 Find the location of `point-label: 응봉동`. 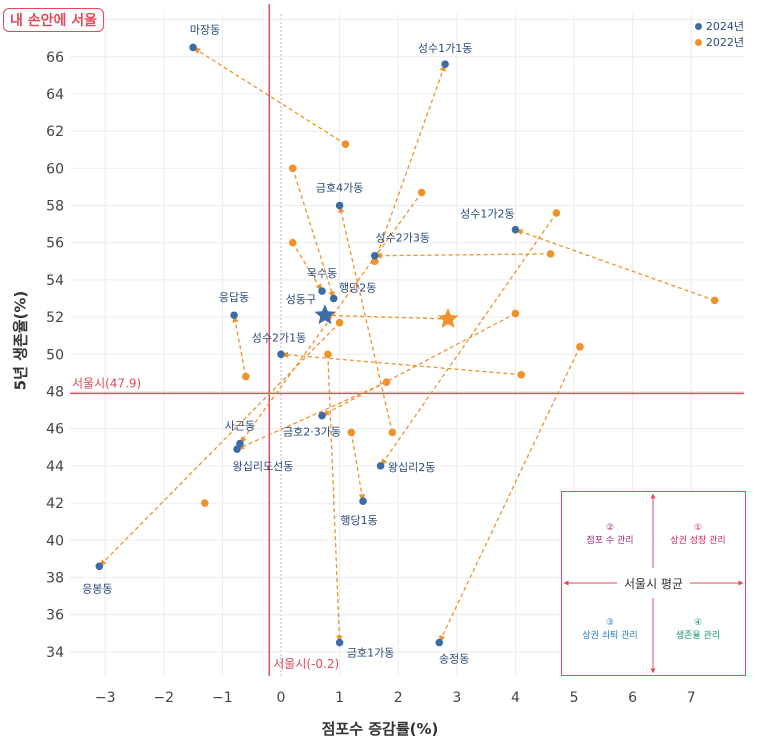

point-label: 응봉동 is located at coordinates (97, 588).